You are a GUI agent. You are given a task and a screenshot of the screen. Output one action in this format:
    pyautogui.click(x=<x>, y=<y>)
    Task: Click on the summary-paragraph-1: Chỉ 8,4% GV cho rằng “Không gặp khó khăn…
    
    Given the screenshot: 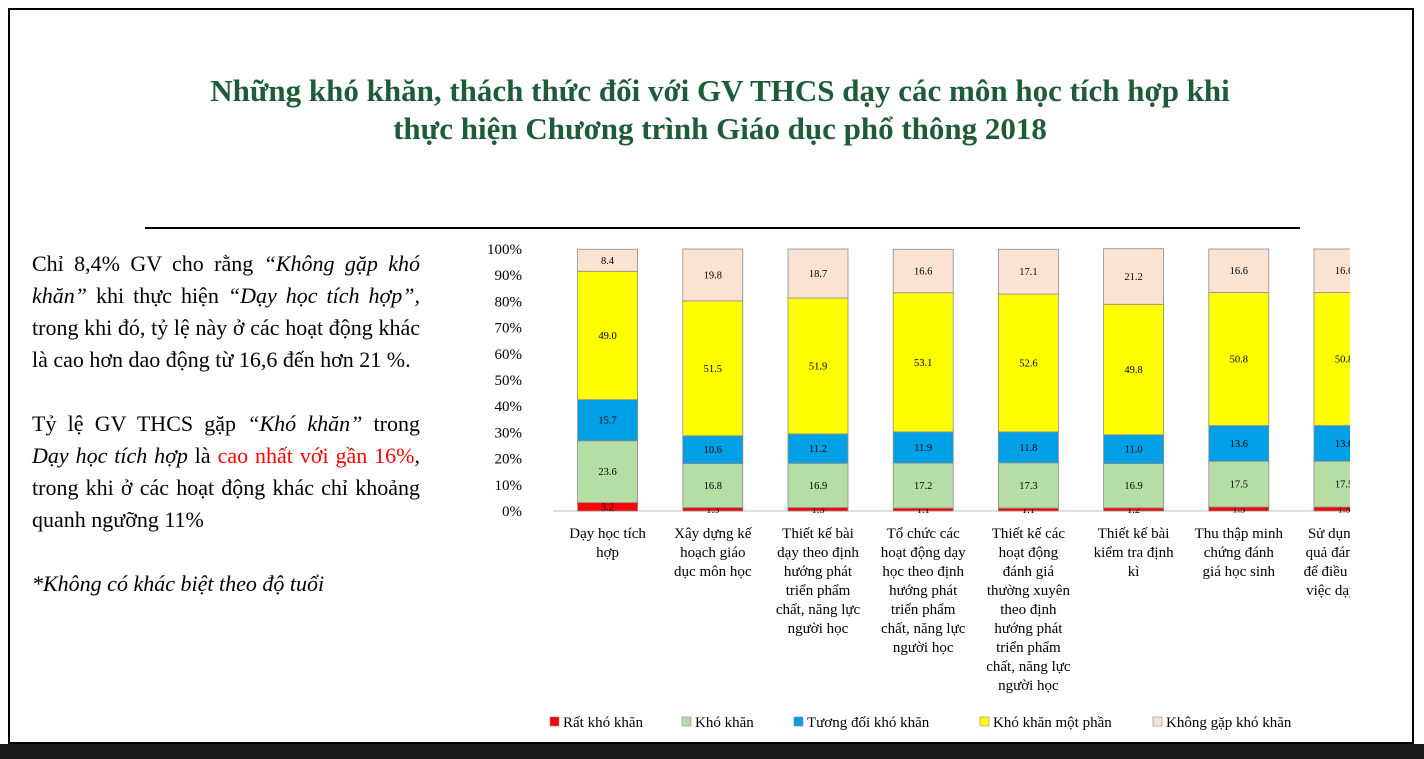 What is the action you would take?
    pyautogui.click(x=226, y=312)
    